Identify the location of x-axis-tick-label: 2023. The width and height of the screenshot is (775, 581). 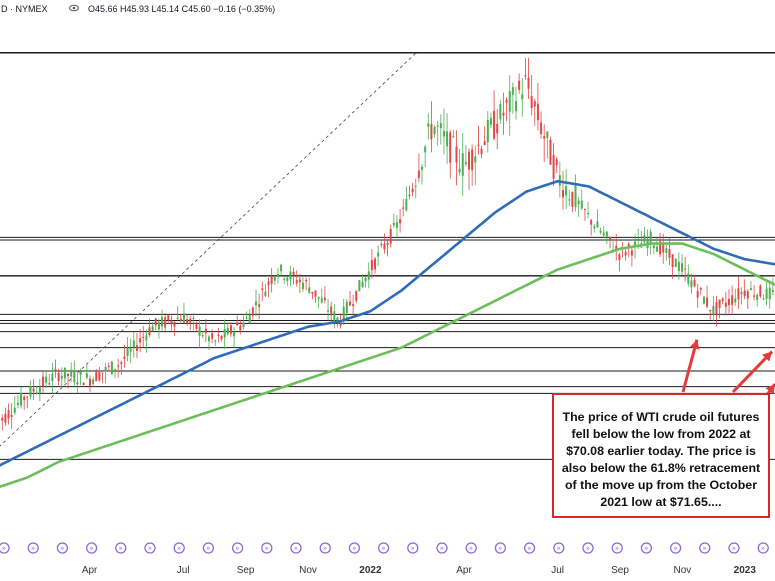
(745, 570).